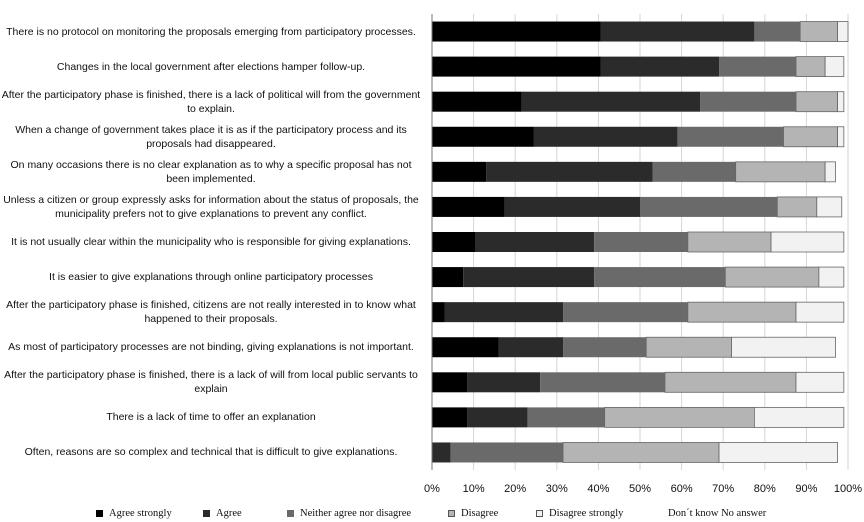  Describe the element at coordinates (480, 513) in the screenshot. I see `legend-label: Disagree` at that location.